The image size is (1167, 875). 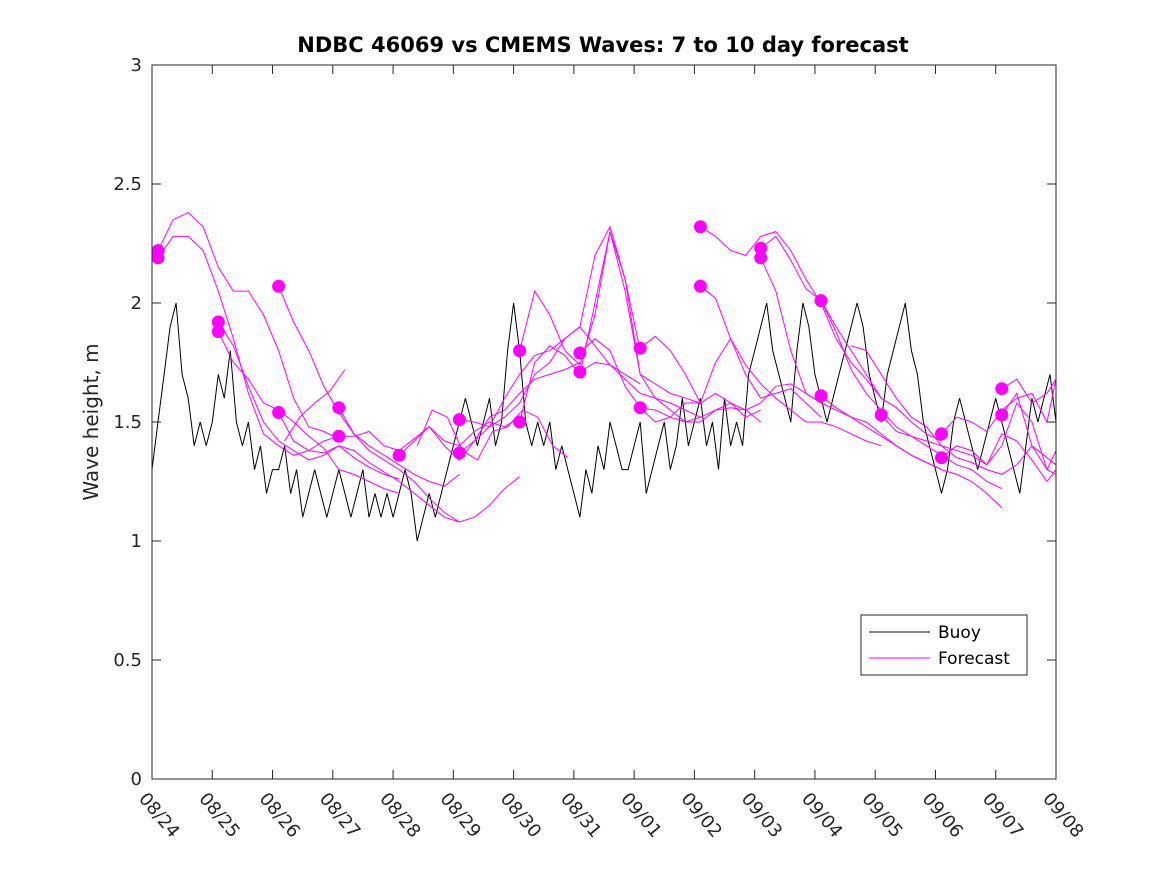 What do you see at coordinates (136, 303) in the screenshot?
I see `y-tick-label: 2` at bounding box center [136, 303].